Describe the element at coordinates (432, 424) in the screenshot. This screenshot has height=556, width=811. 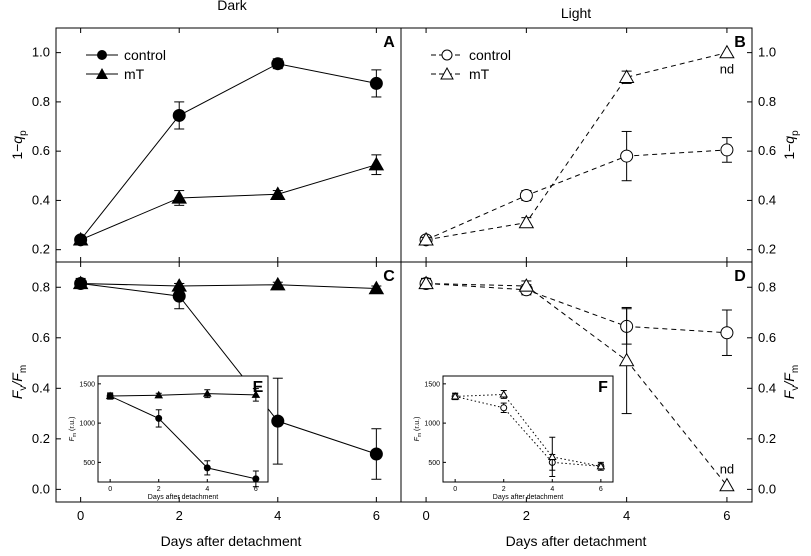
I see `inset-y-tick-label-f-1: 1000` at that location.